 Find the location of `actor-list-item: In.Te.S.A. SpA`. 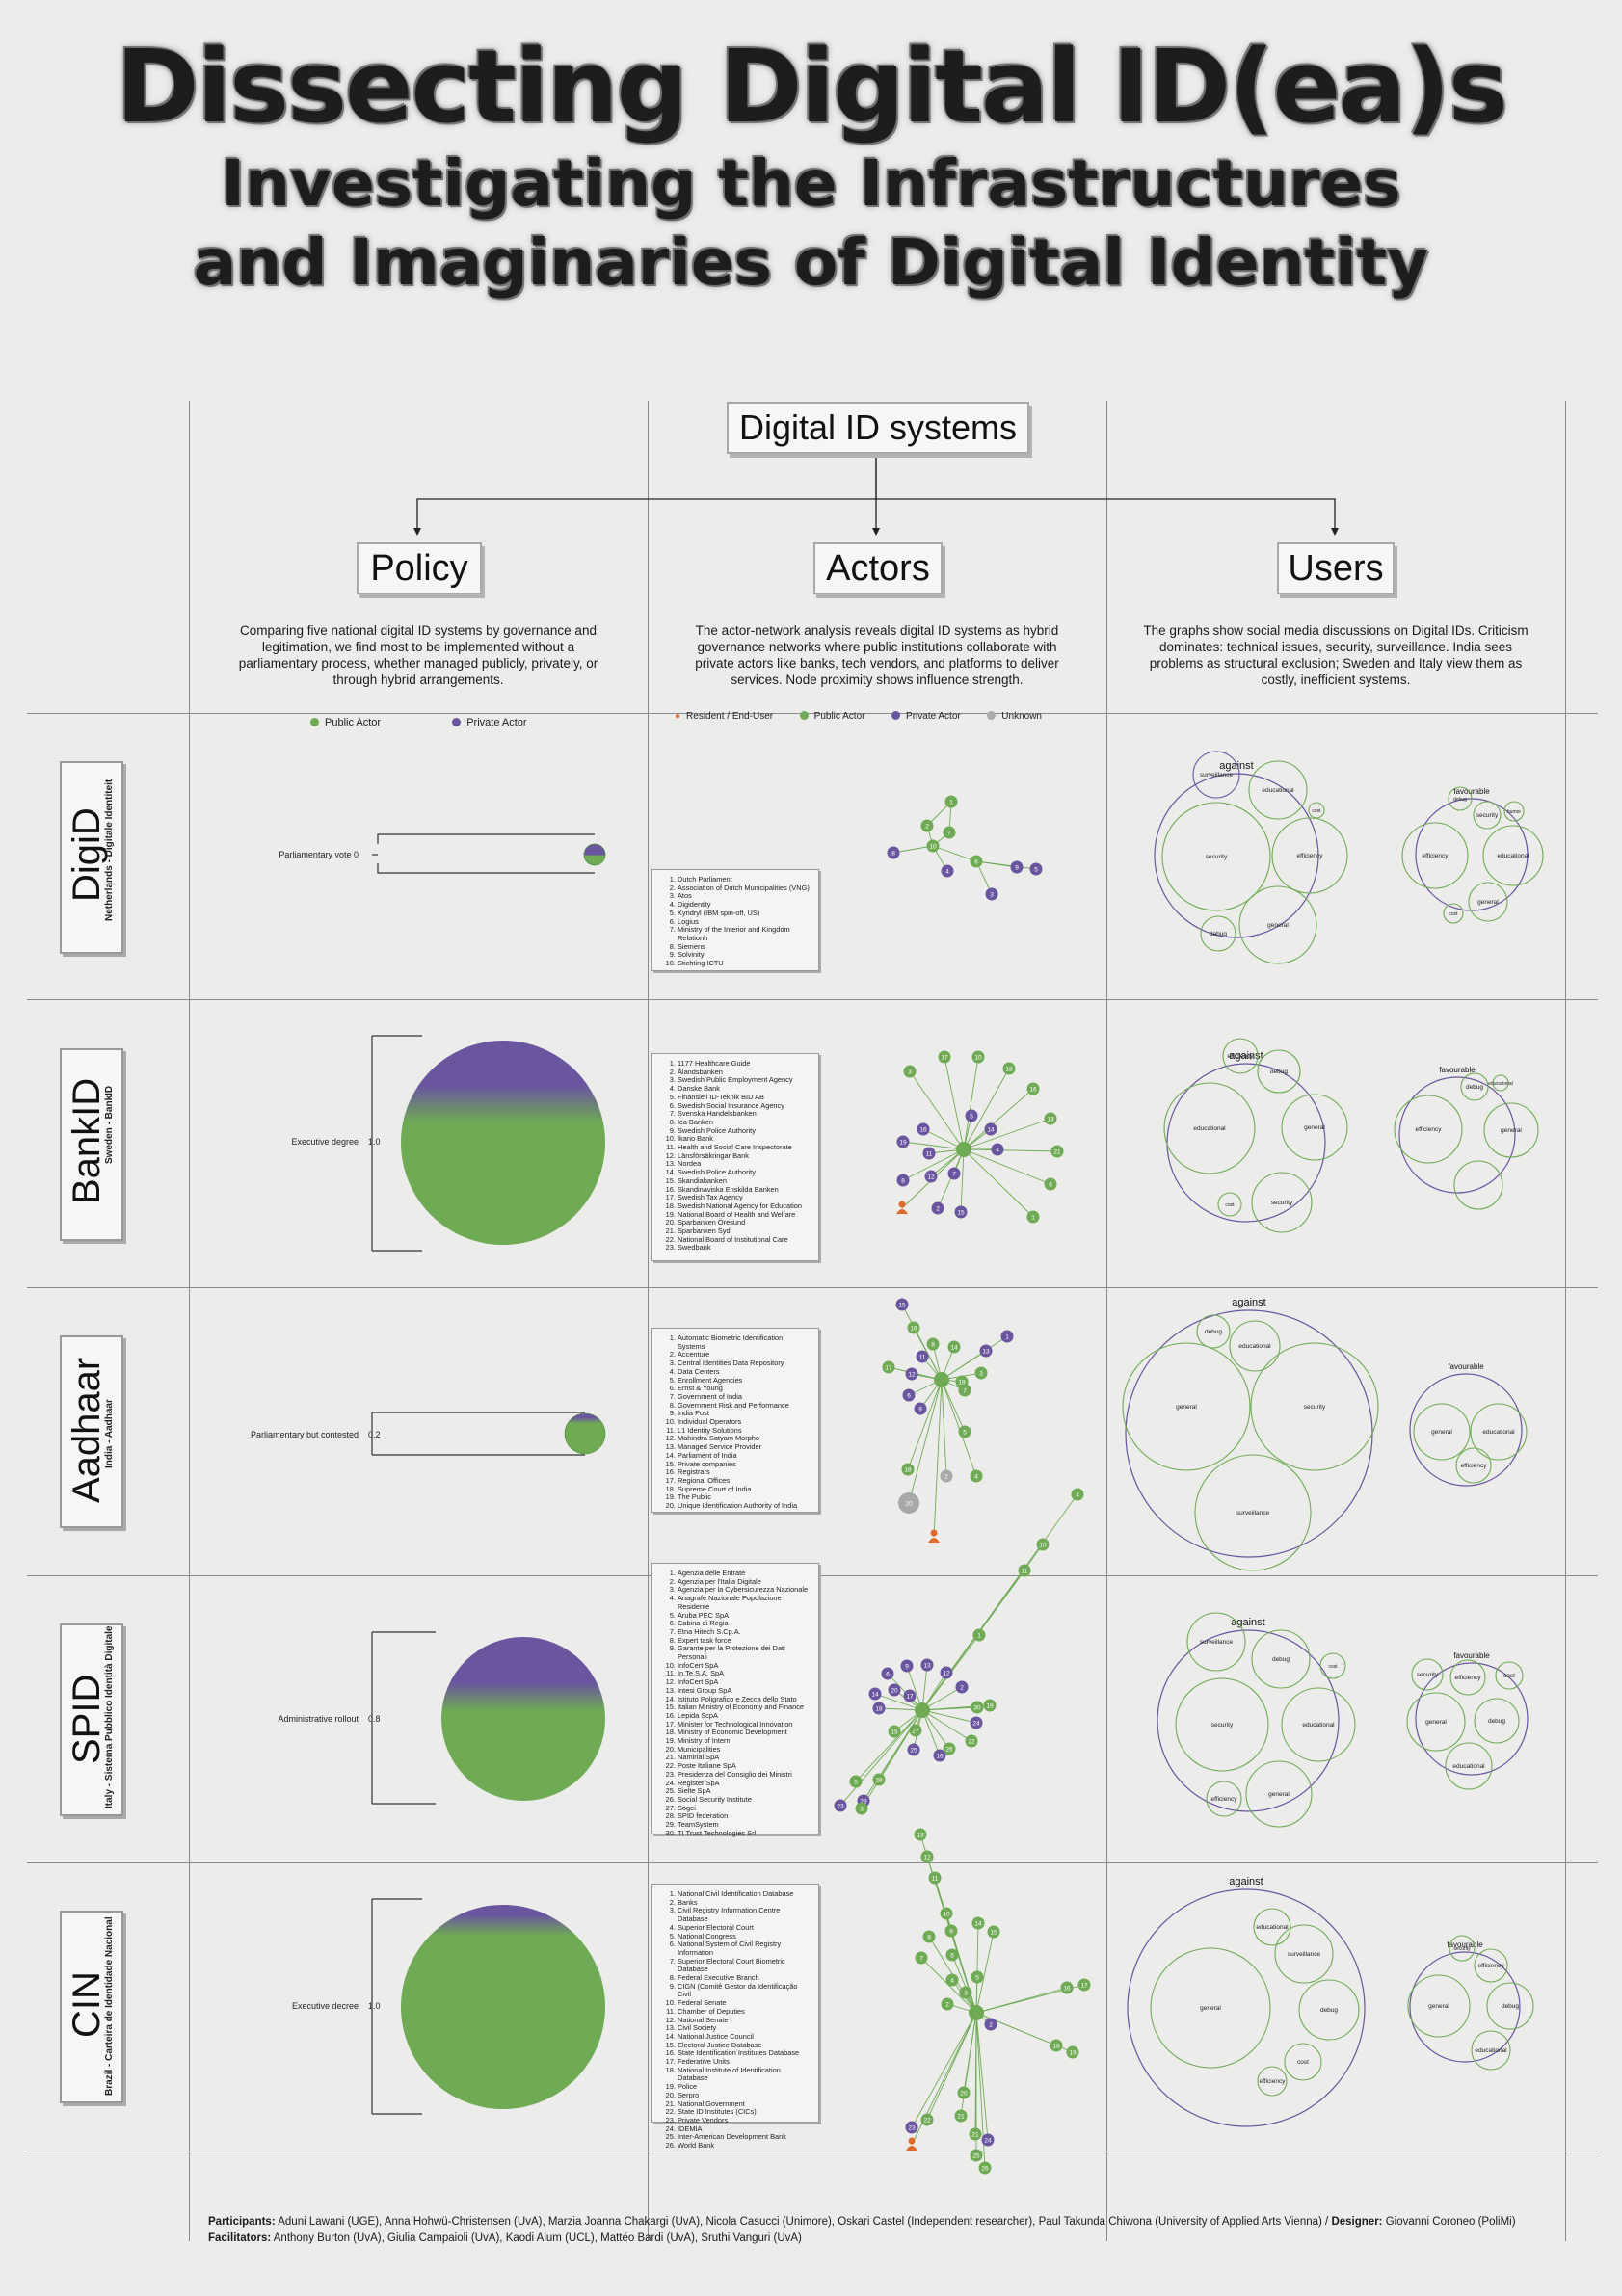

actor-list-item: In.Te.S.A. SpA is located at coordinates (745, 1674).